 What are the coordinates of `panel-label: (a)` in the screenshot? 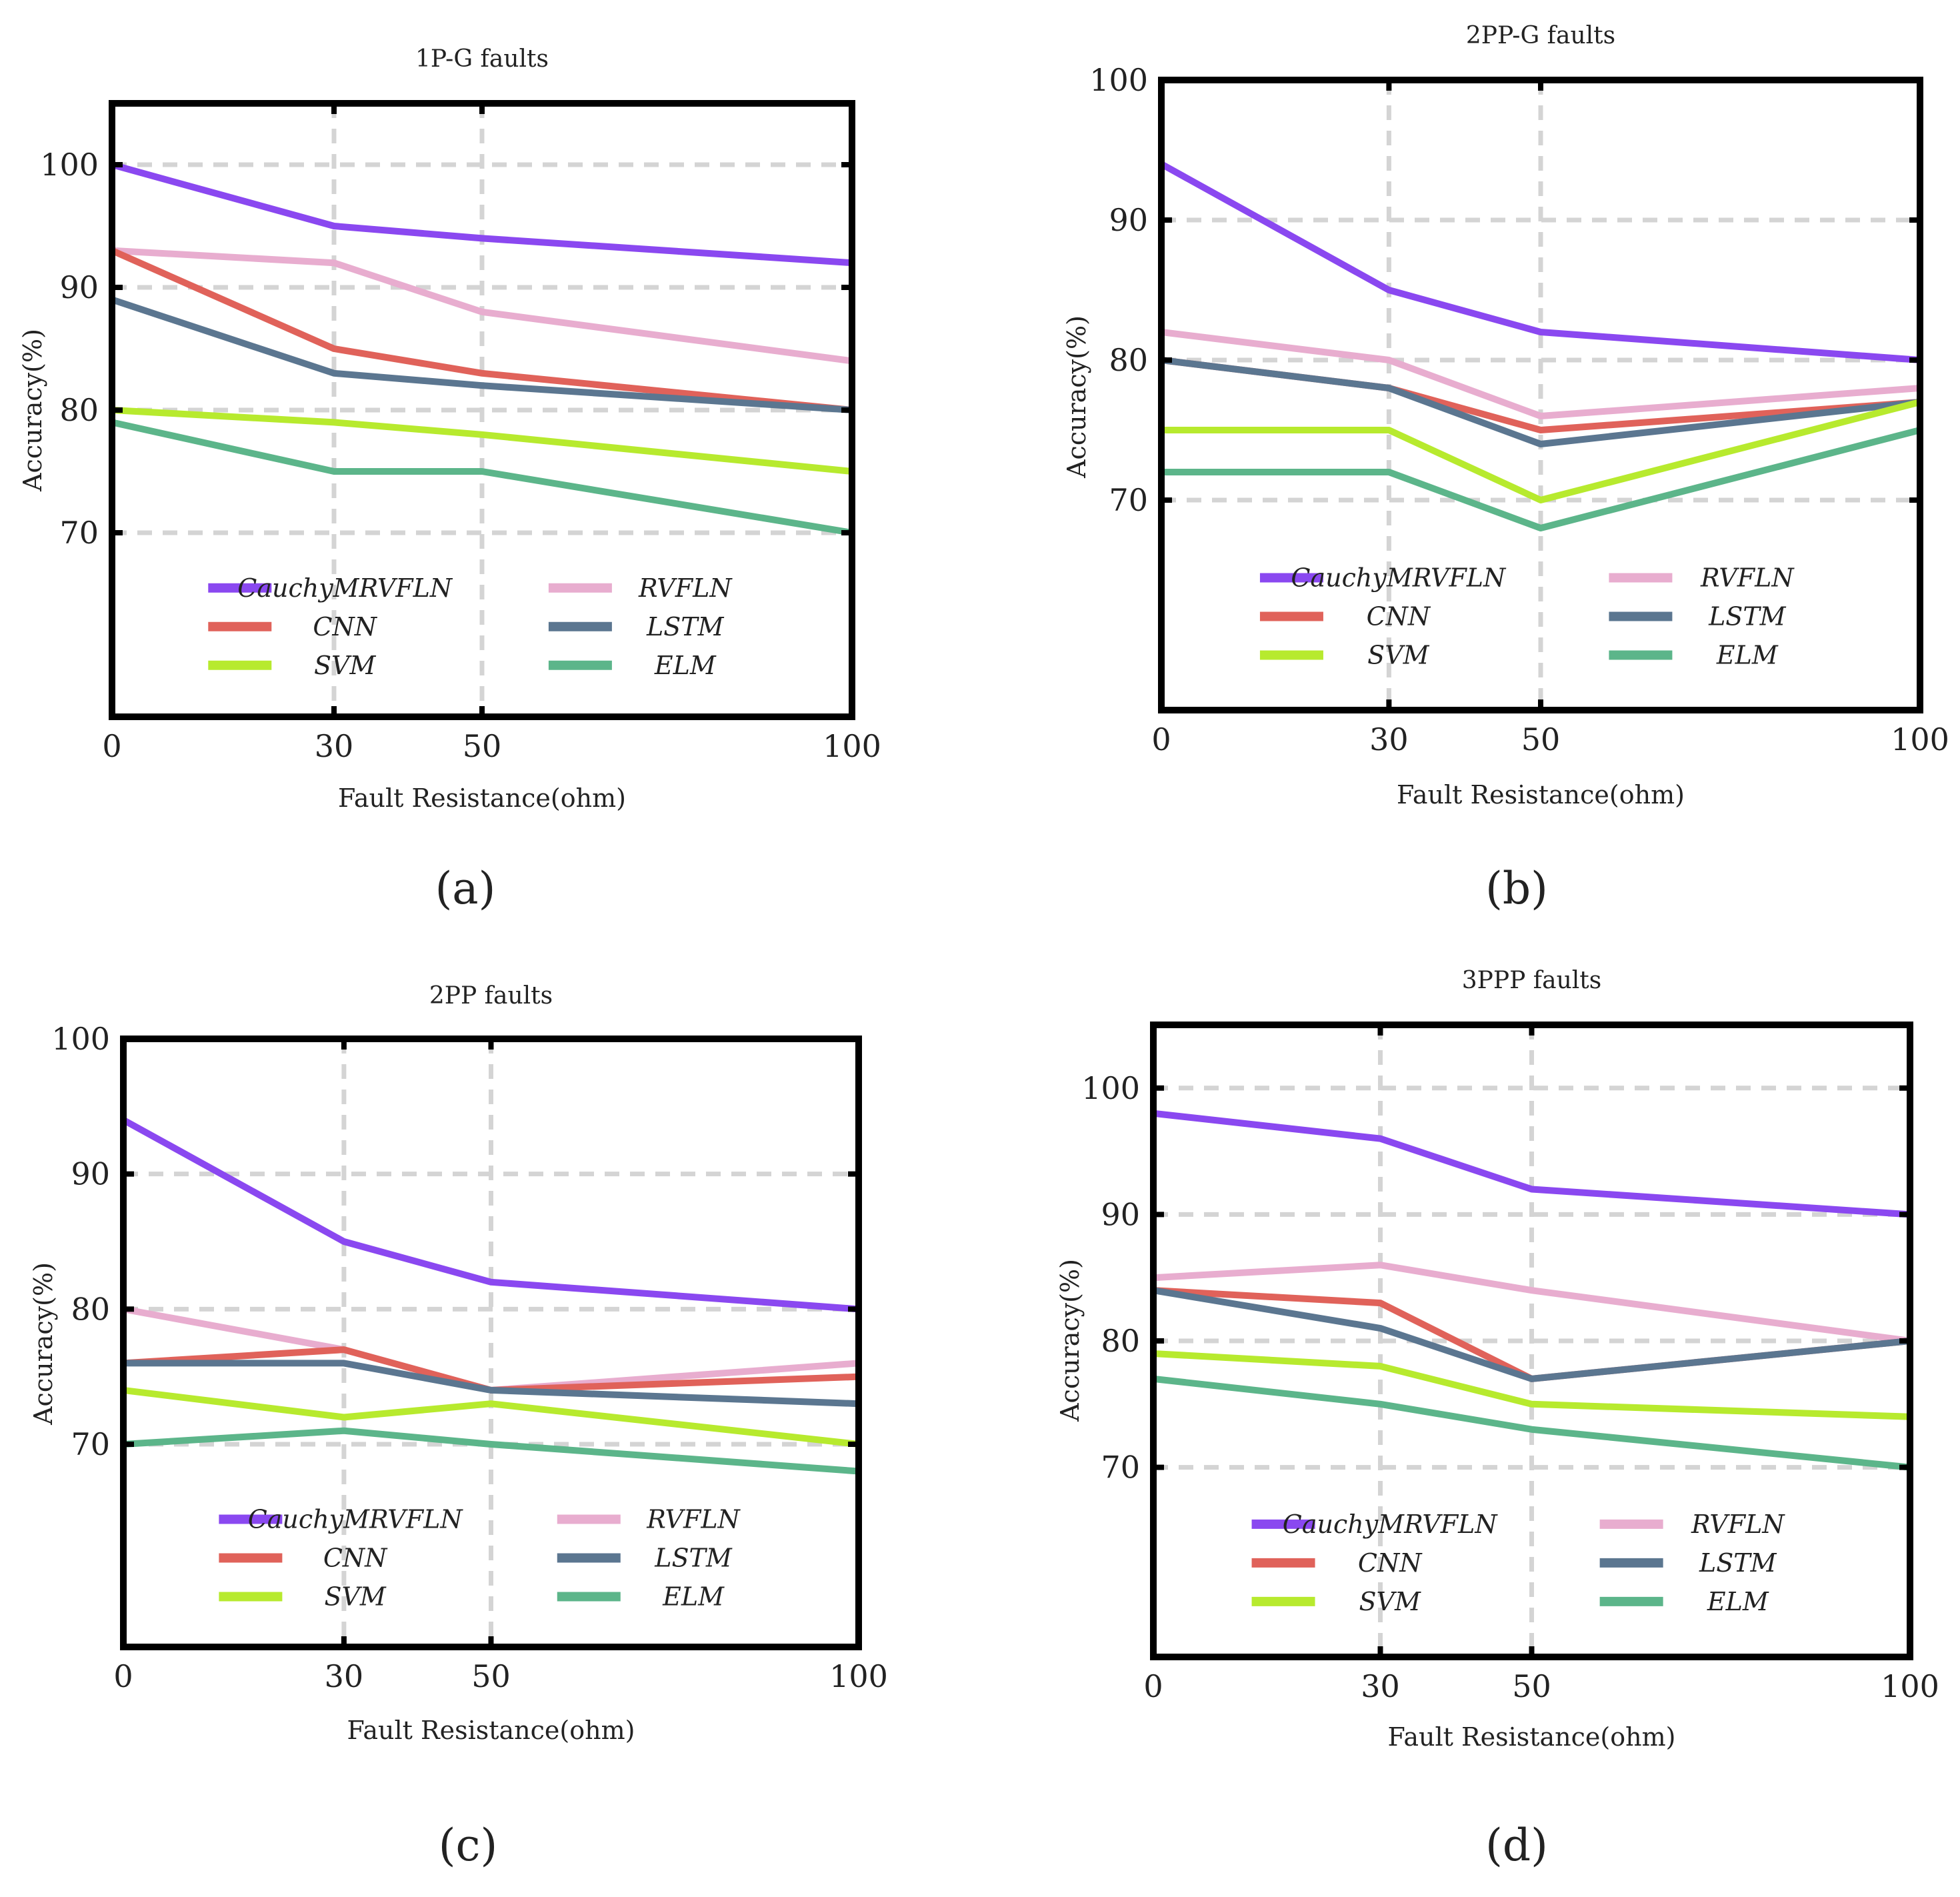 It's located at (465, 889).